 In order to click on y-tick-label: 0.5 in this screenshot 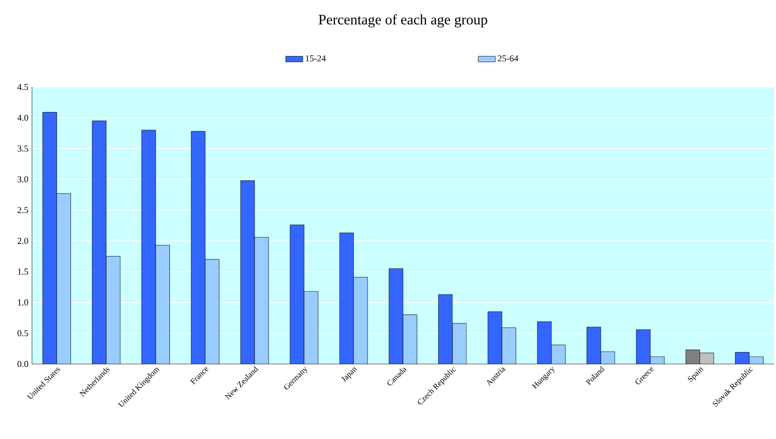, I will do `click(23, 333)`.